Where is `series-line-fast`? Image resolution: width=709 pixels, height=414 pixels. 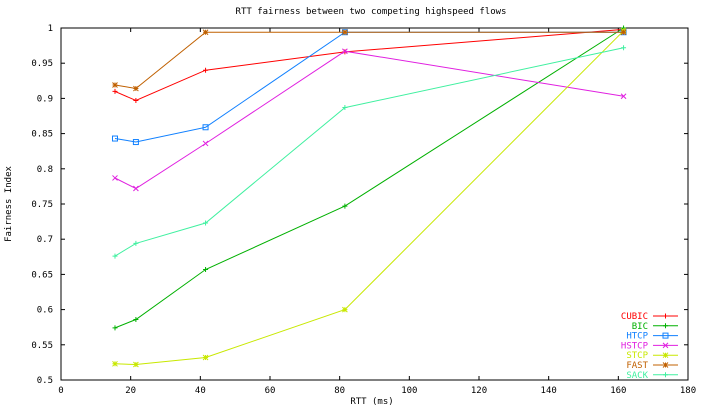 series-line-fast is located at coordinates (369, 60).